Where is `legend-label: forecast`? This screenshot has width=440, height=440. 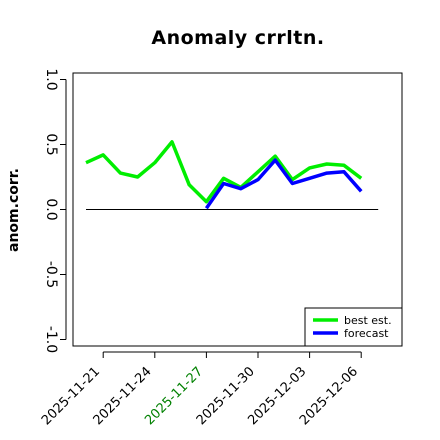 legend-label: forecast is located at coordinates (366, 333).